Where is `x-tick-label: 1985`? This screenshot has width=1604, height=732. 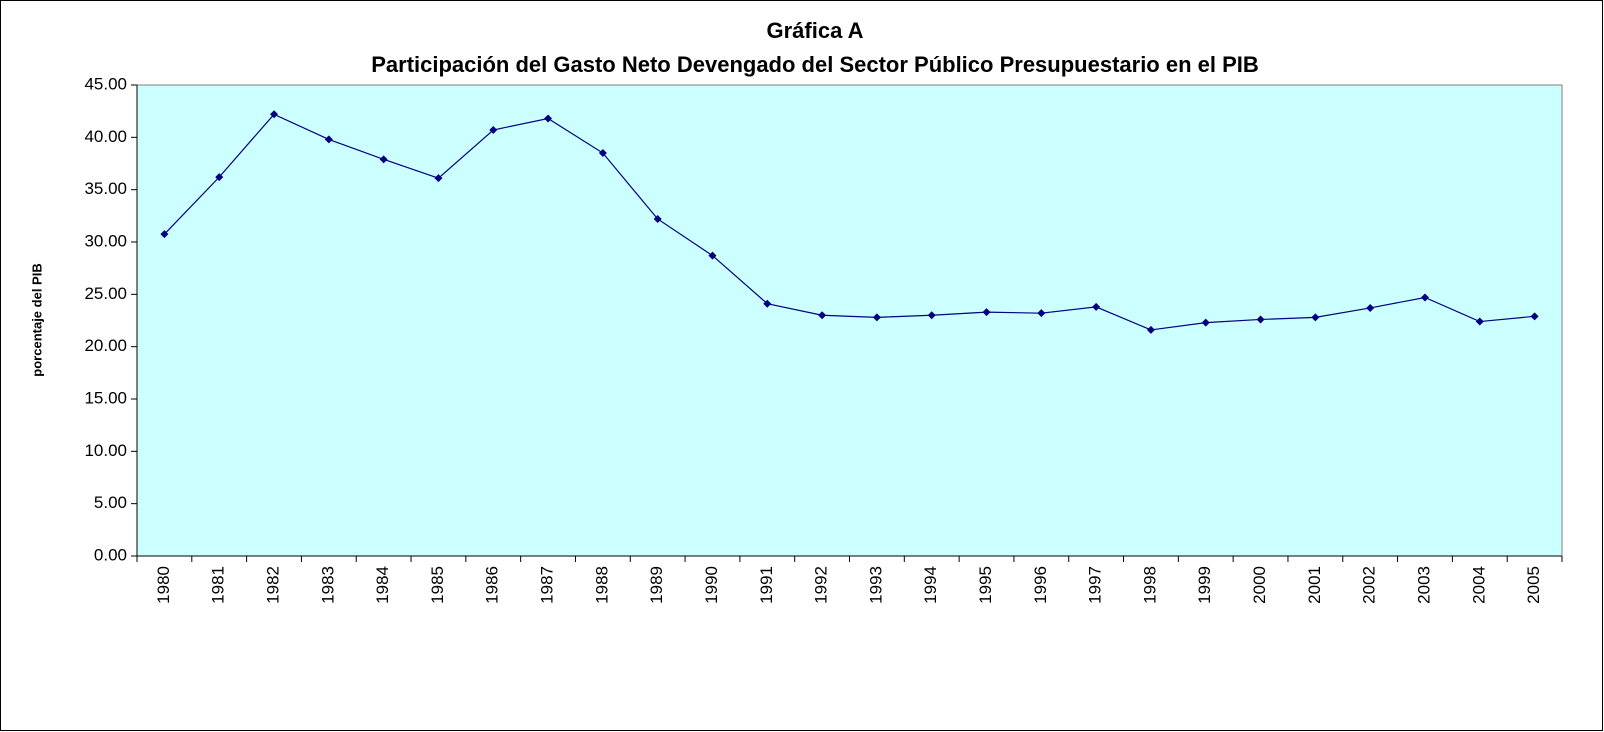
x-tick-label: 1985 is located at coordinates (437, 585).